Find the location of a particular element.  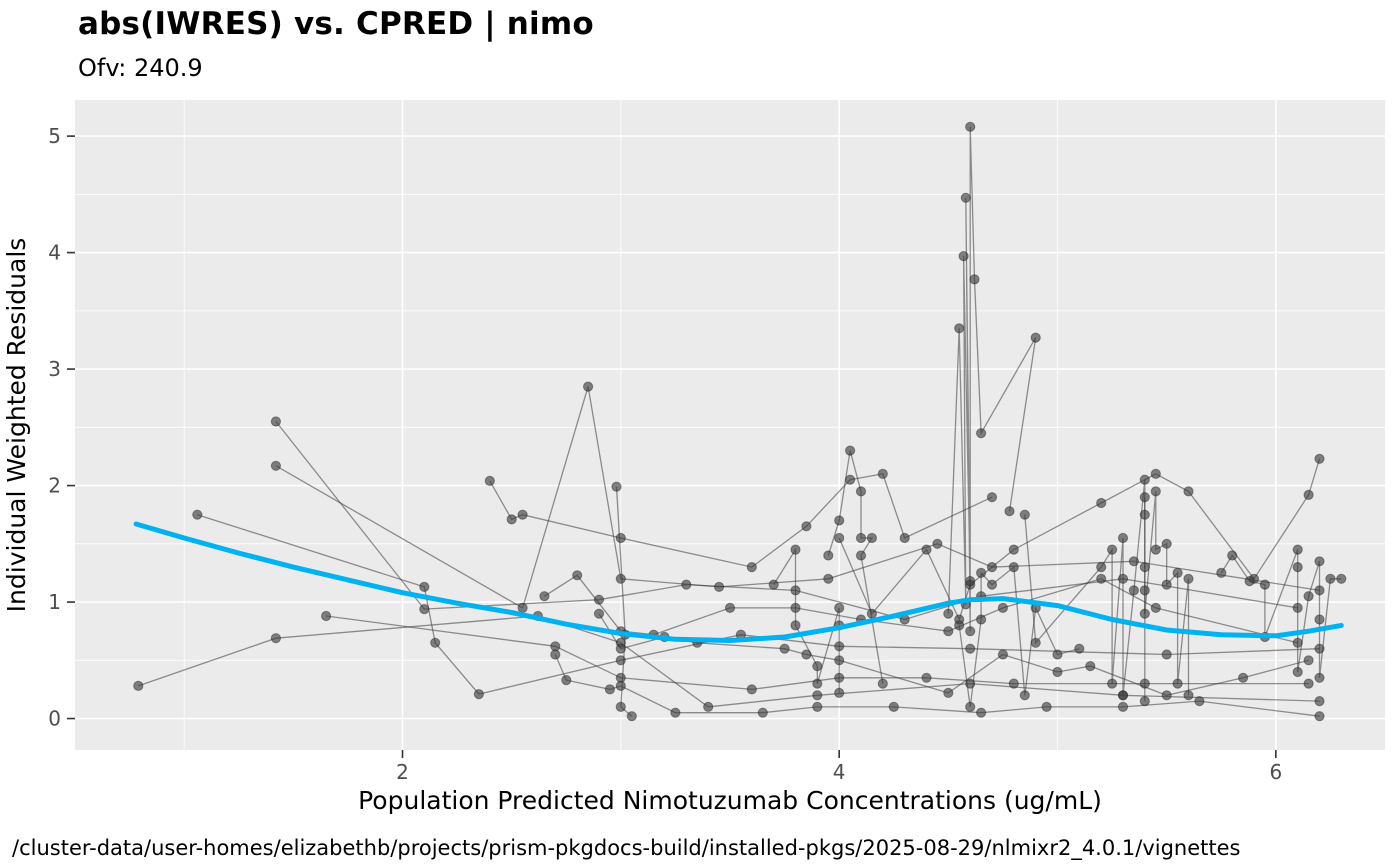

y-tick-label: 0 is located at coordinates (54, 719).